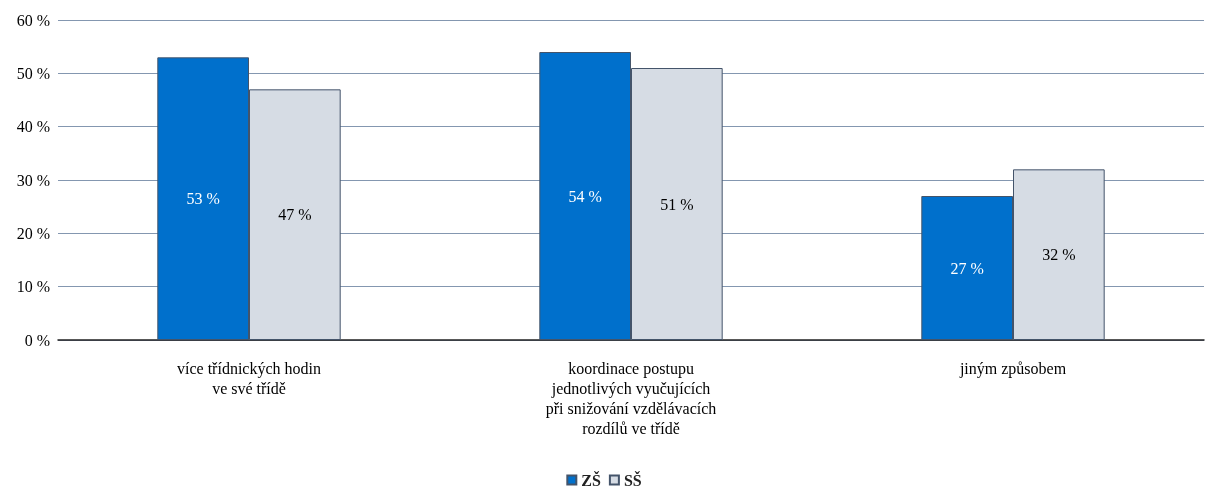 This screenshot has width=1208, height=497. Describe the element at coordinates (585, 196) in the screenshot. I see `data-label: 54 %` at that location.